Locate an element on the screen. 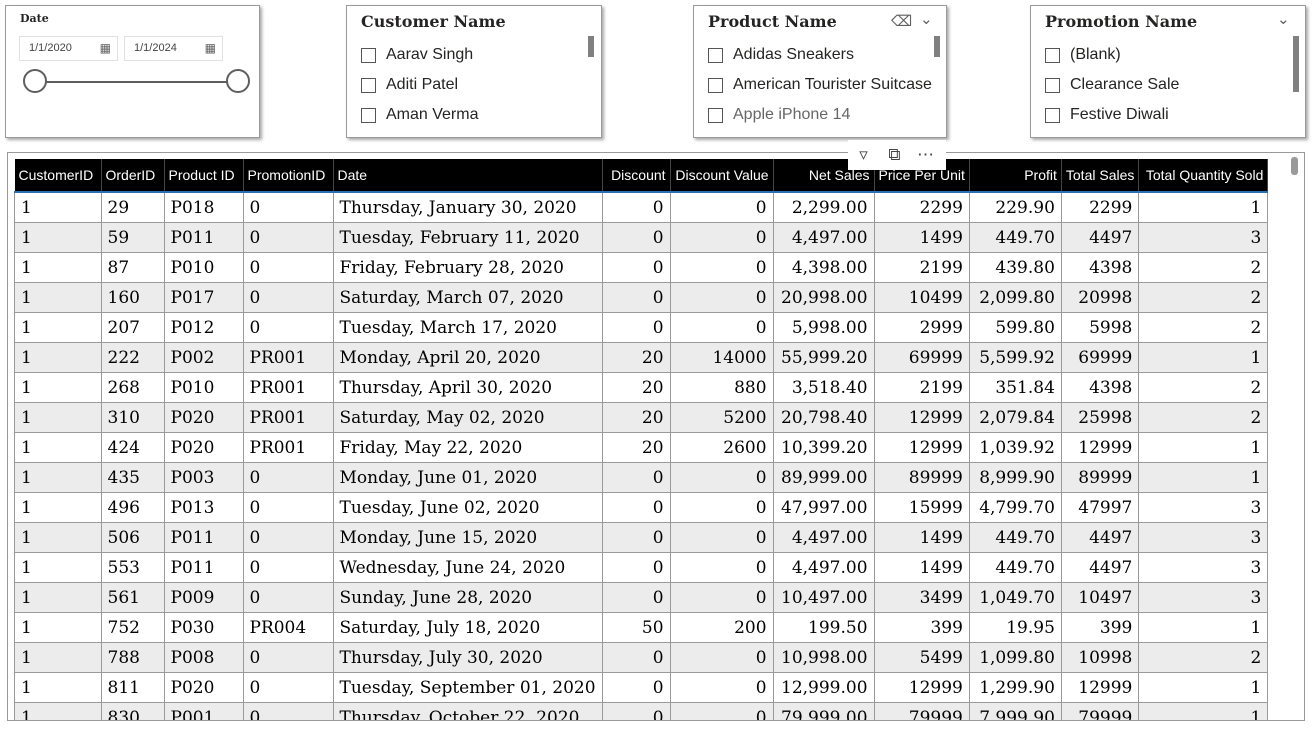 This screenshot has width=1314, height=729. table-cell: Sunday, June 28, 2020 is located at coordinates (467, 597).